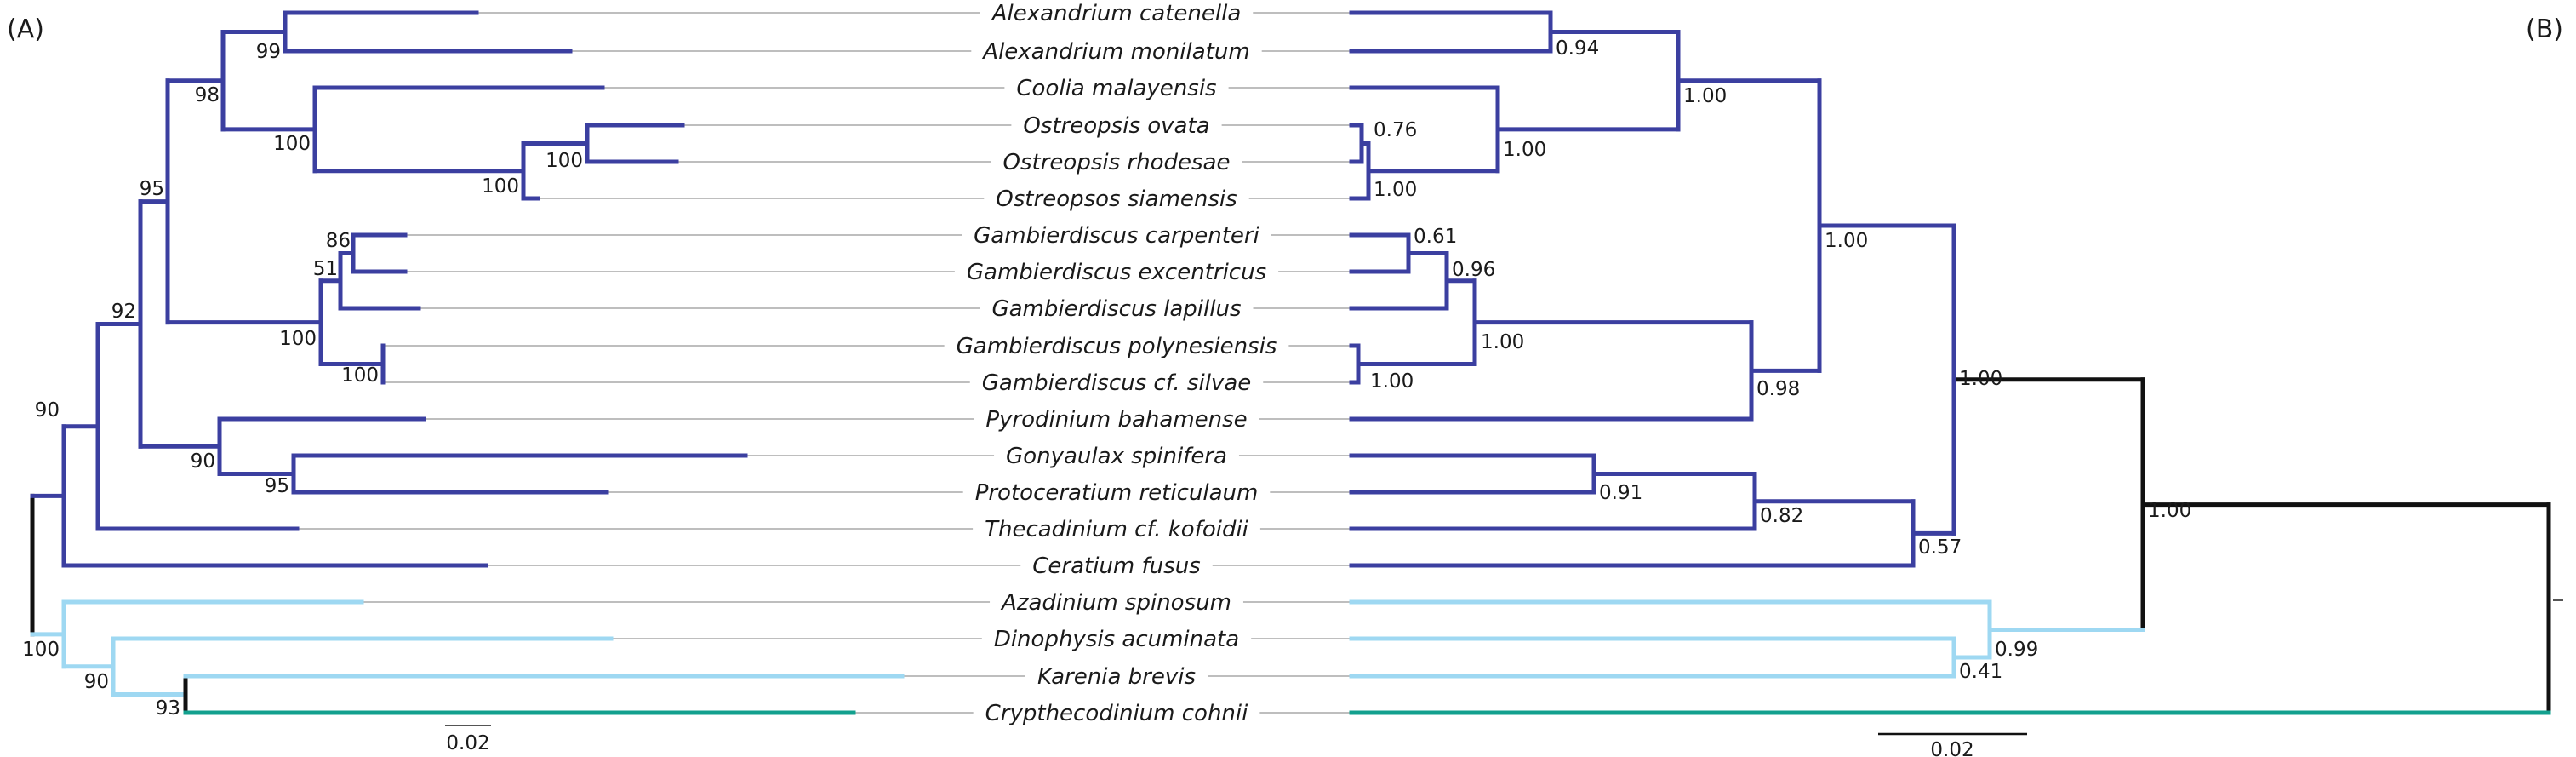 The height and width of the screenshot is (757, 2576). What do you see at coordinates (268, 52) in the screenshot?
I see `support-value: 99` at bounding box center [268, 52].